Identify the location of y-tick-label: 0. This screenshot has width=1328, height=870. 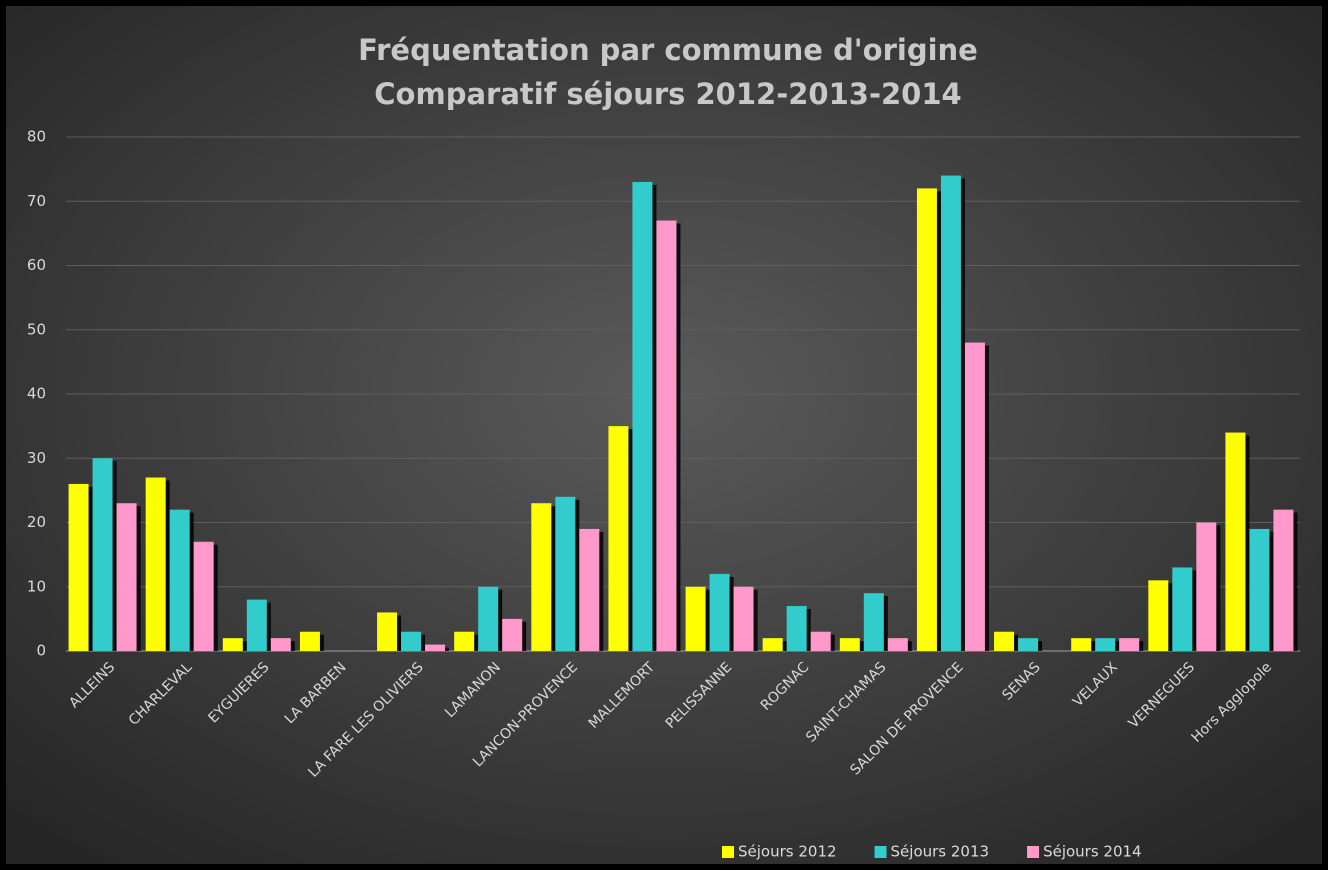
(41, 651).